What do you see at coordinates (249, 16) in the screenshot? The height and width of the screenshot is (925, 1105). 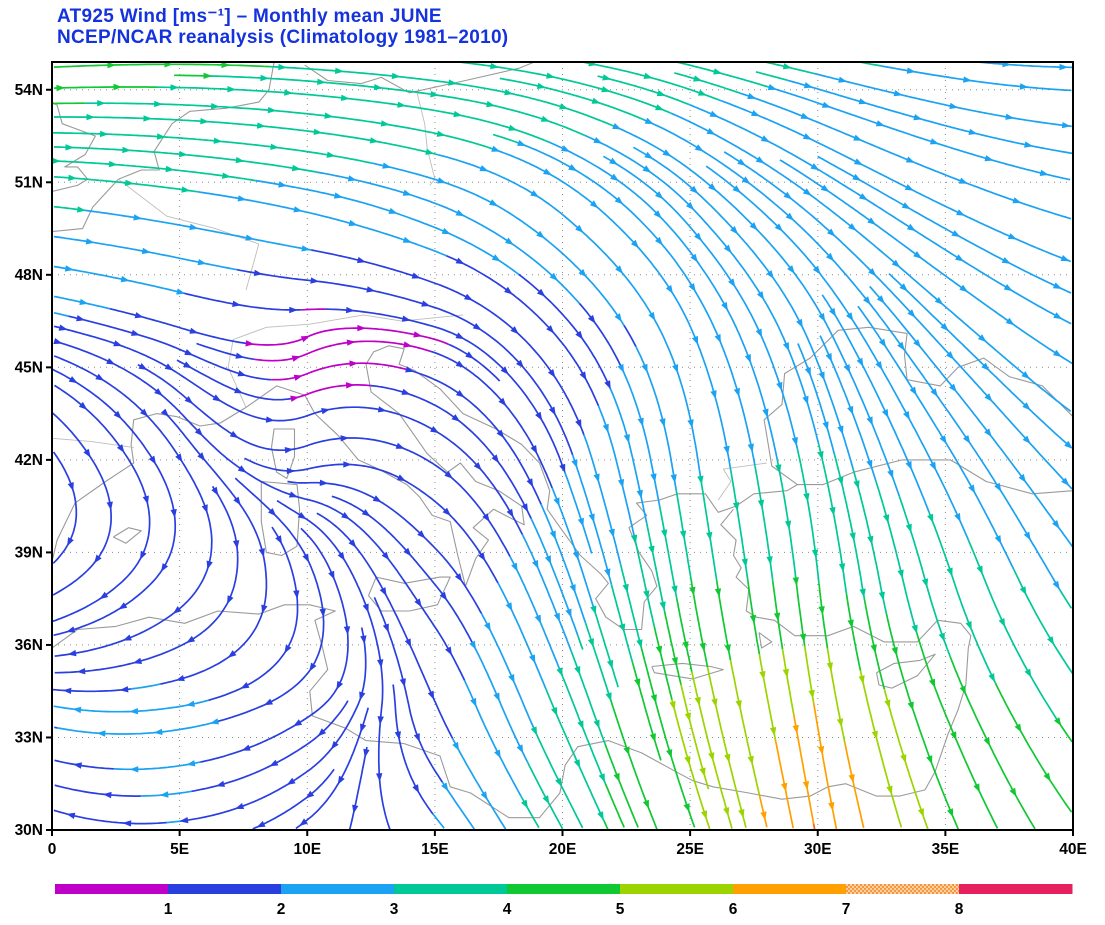 I see `chart-title-line1: AT925 Wind [ms⁻¹] – Monthly mean JUNE` at bounding box center [249, 16].